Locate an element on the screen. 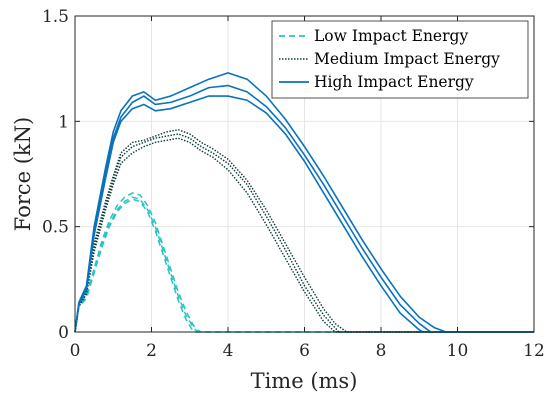  y-tick-label: 0.5 is located at coordinates (55, 228).